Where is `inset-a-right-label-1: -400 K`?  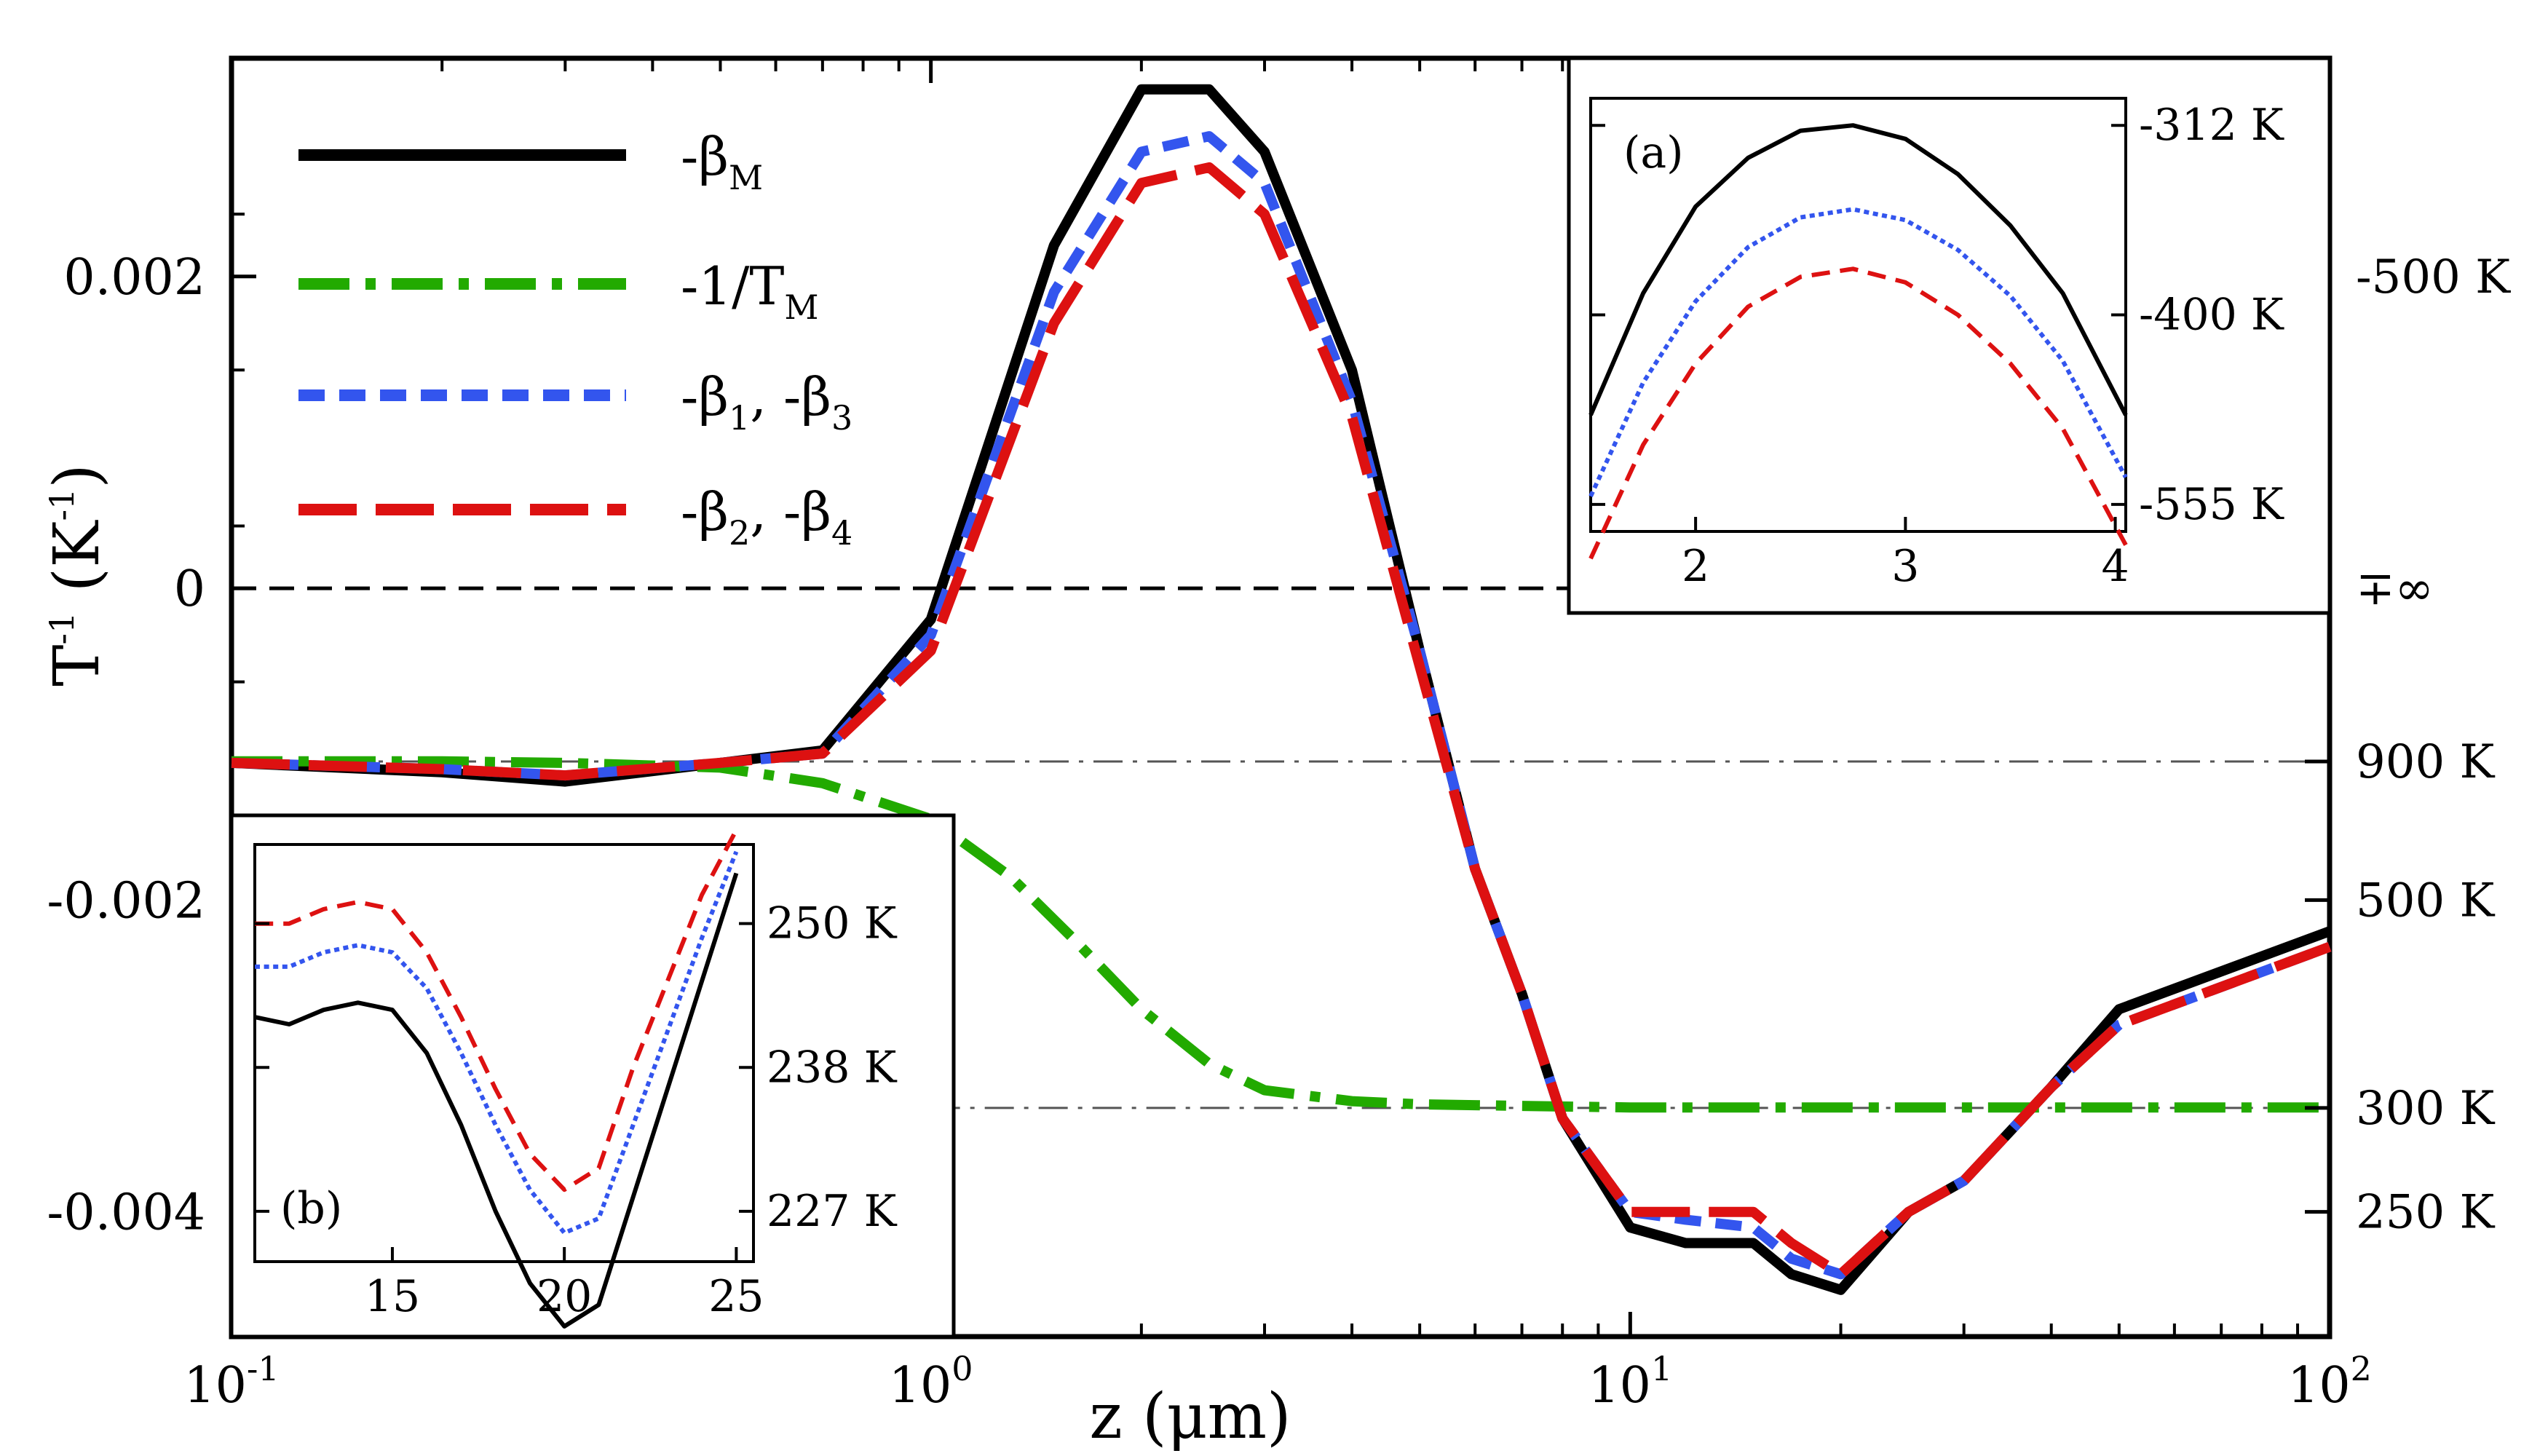 inset-a-right-label-1: -400 K is located at coordinates (2211, 315).